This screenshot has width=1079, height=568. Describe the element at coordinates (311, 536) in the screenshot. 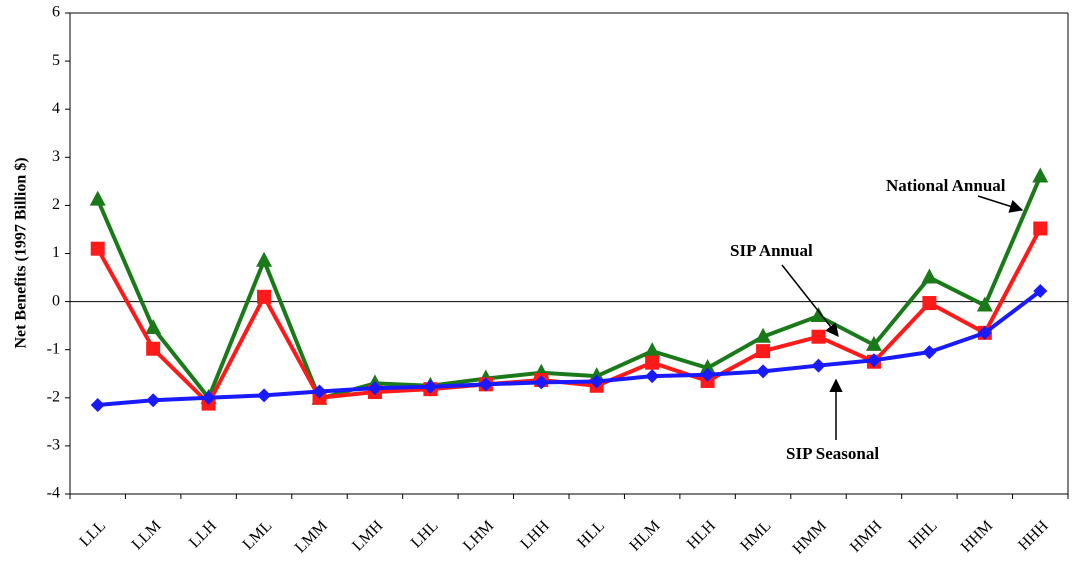

I see `x-tick-label: LMM` at that location.